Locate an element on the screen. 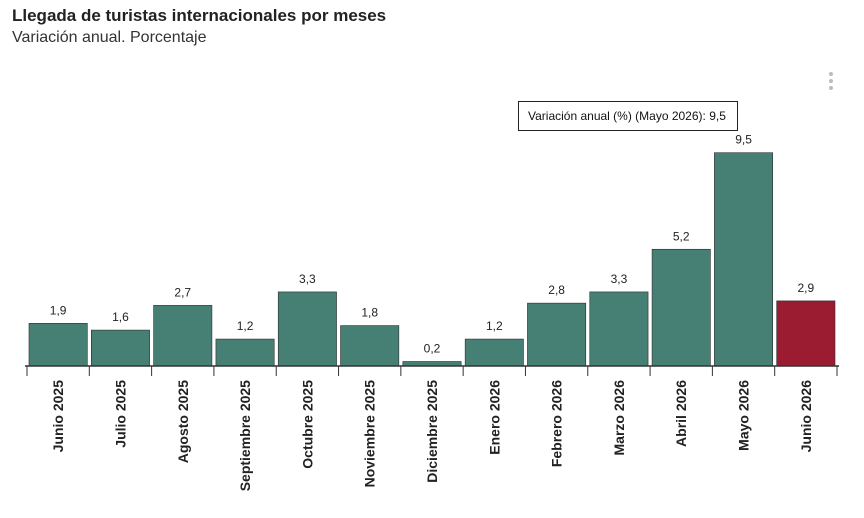 The width and height of the screenshot is (864, 518). x-tick-label: Diciembre 2025 is located at coordinates (432, 431).